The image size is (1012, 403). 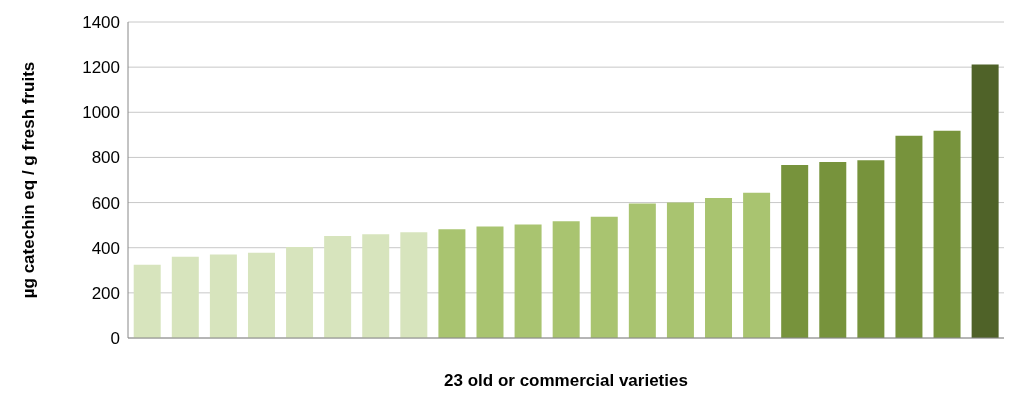 I want to click on y-tick-label: 200, so click(x=105, y=293).